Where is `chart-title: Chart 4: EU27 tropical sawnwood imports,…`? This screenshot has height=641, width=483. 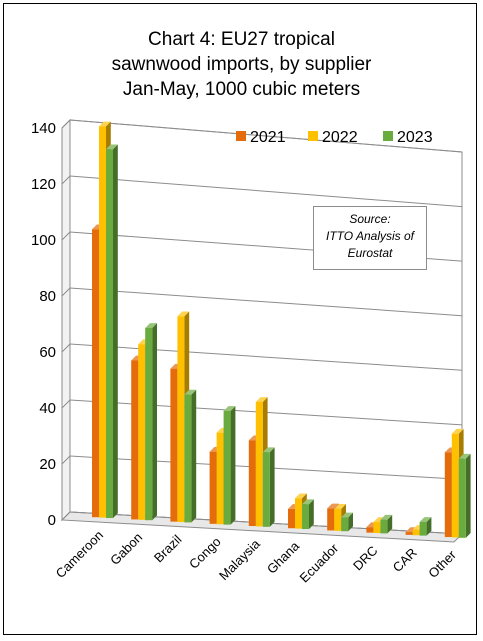
chart-title: Chart 4: EU27 tropical sawnwood imports,… is located at coordinates (241, 64).